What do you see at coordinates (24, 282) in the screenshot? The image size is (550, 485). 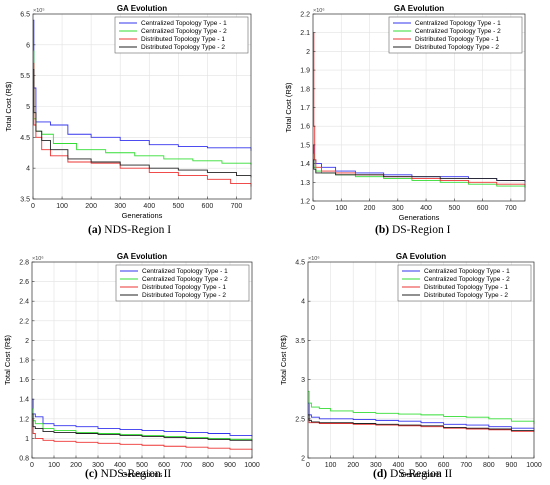 I see `y-tick-label: 2.6` at bounding box center [24, 282].